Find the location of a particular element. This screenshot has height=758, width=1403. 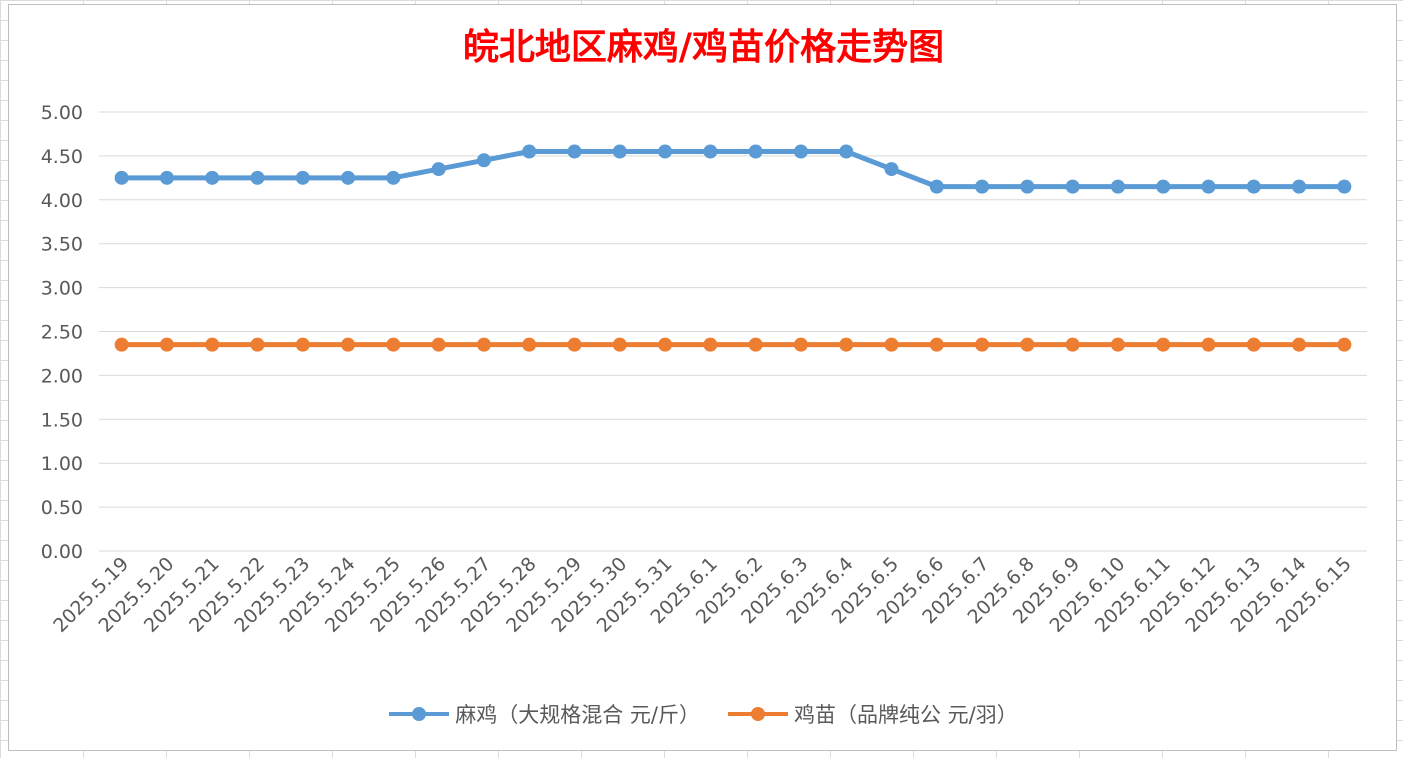

y-tick-label: 0.00 is located at coordinates (62, 552).